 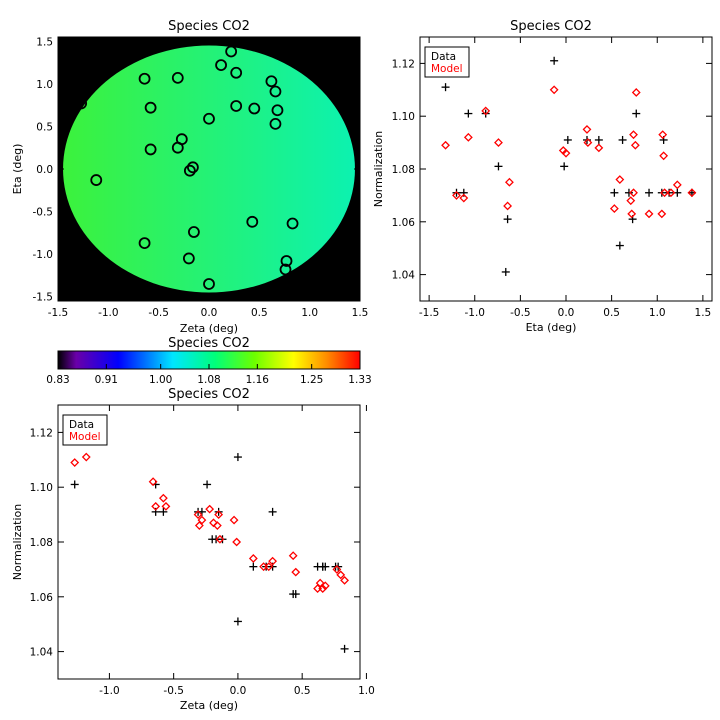 I want to click on map-disk, so click(x=209, y=169).